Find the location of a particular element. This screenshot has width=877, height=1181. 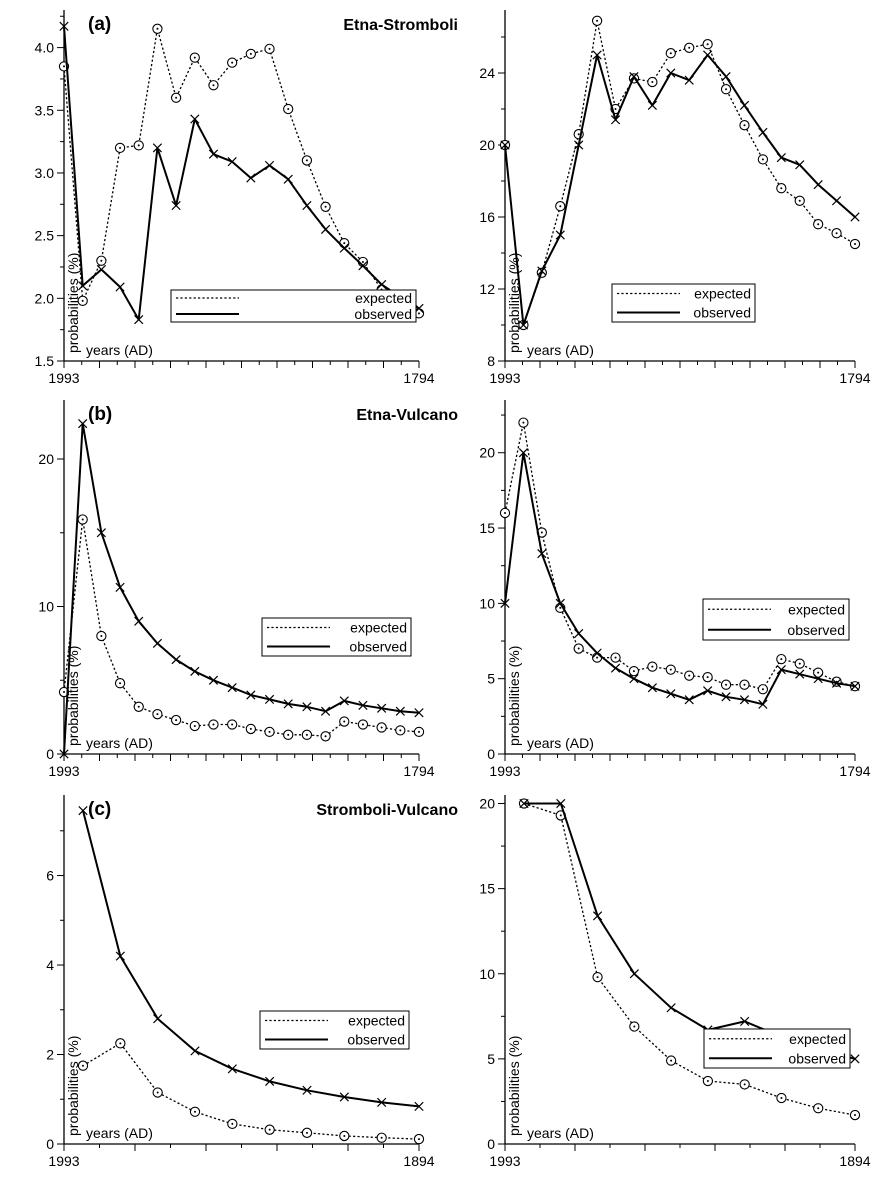

y-tick-label: 15 is located at coordinates (487, 889).